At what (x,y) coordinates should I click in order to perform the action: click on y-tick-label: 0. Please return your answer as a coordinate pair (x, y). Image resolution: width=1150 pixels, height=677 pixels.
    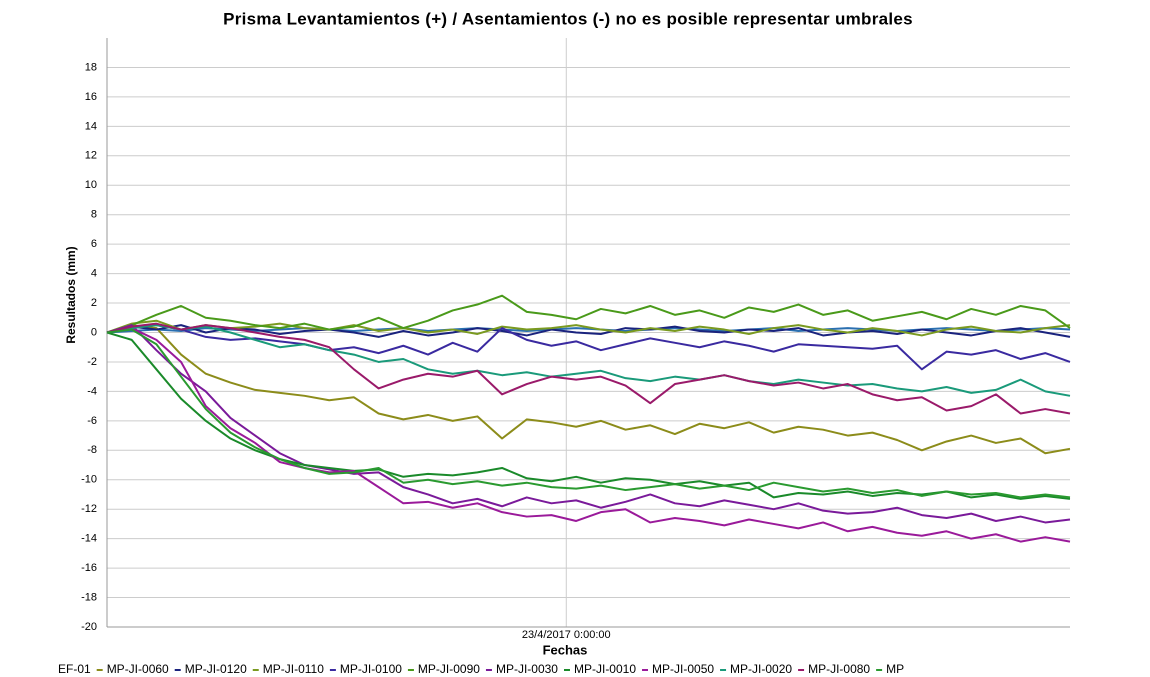
    Looking at the image, I should click on (94, 332).